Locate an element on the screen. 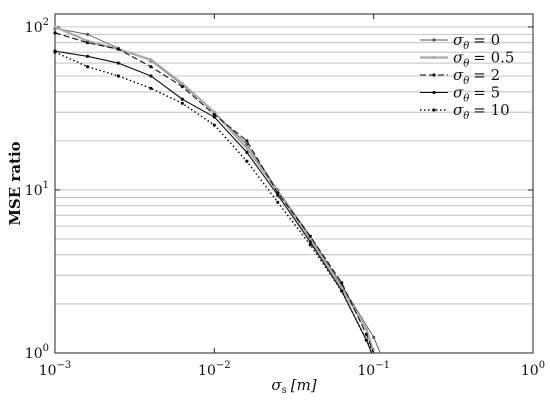 The image size is (550, 403). y-tick-label: 10⁰ is located at coordinates (37, 352).